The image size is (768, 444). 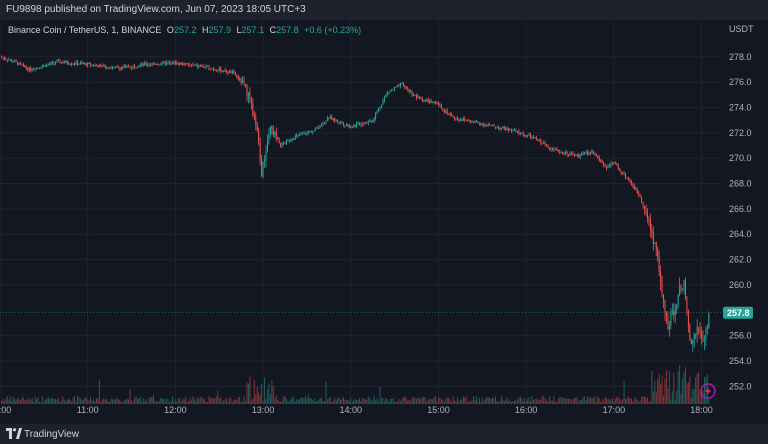 I want to click on alert-icon, so click(x=708, y=391).